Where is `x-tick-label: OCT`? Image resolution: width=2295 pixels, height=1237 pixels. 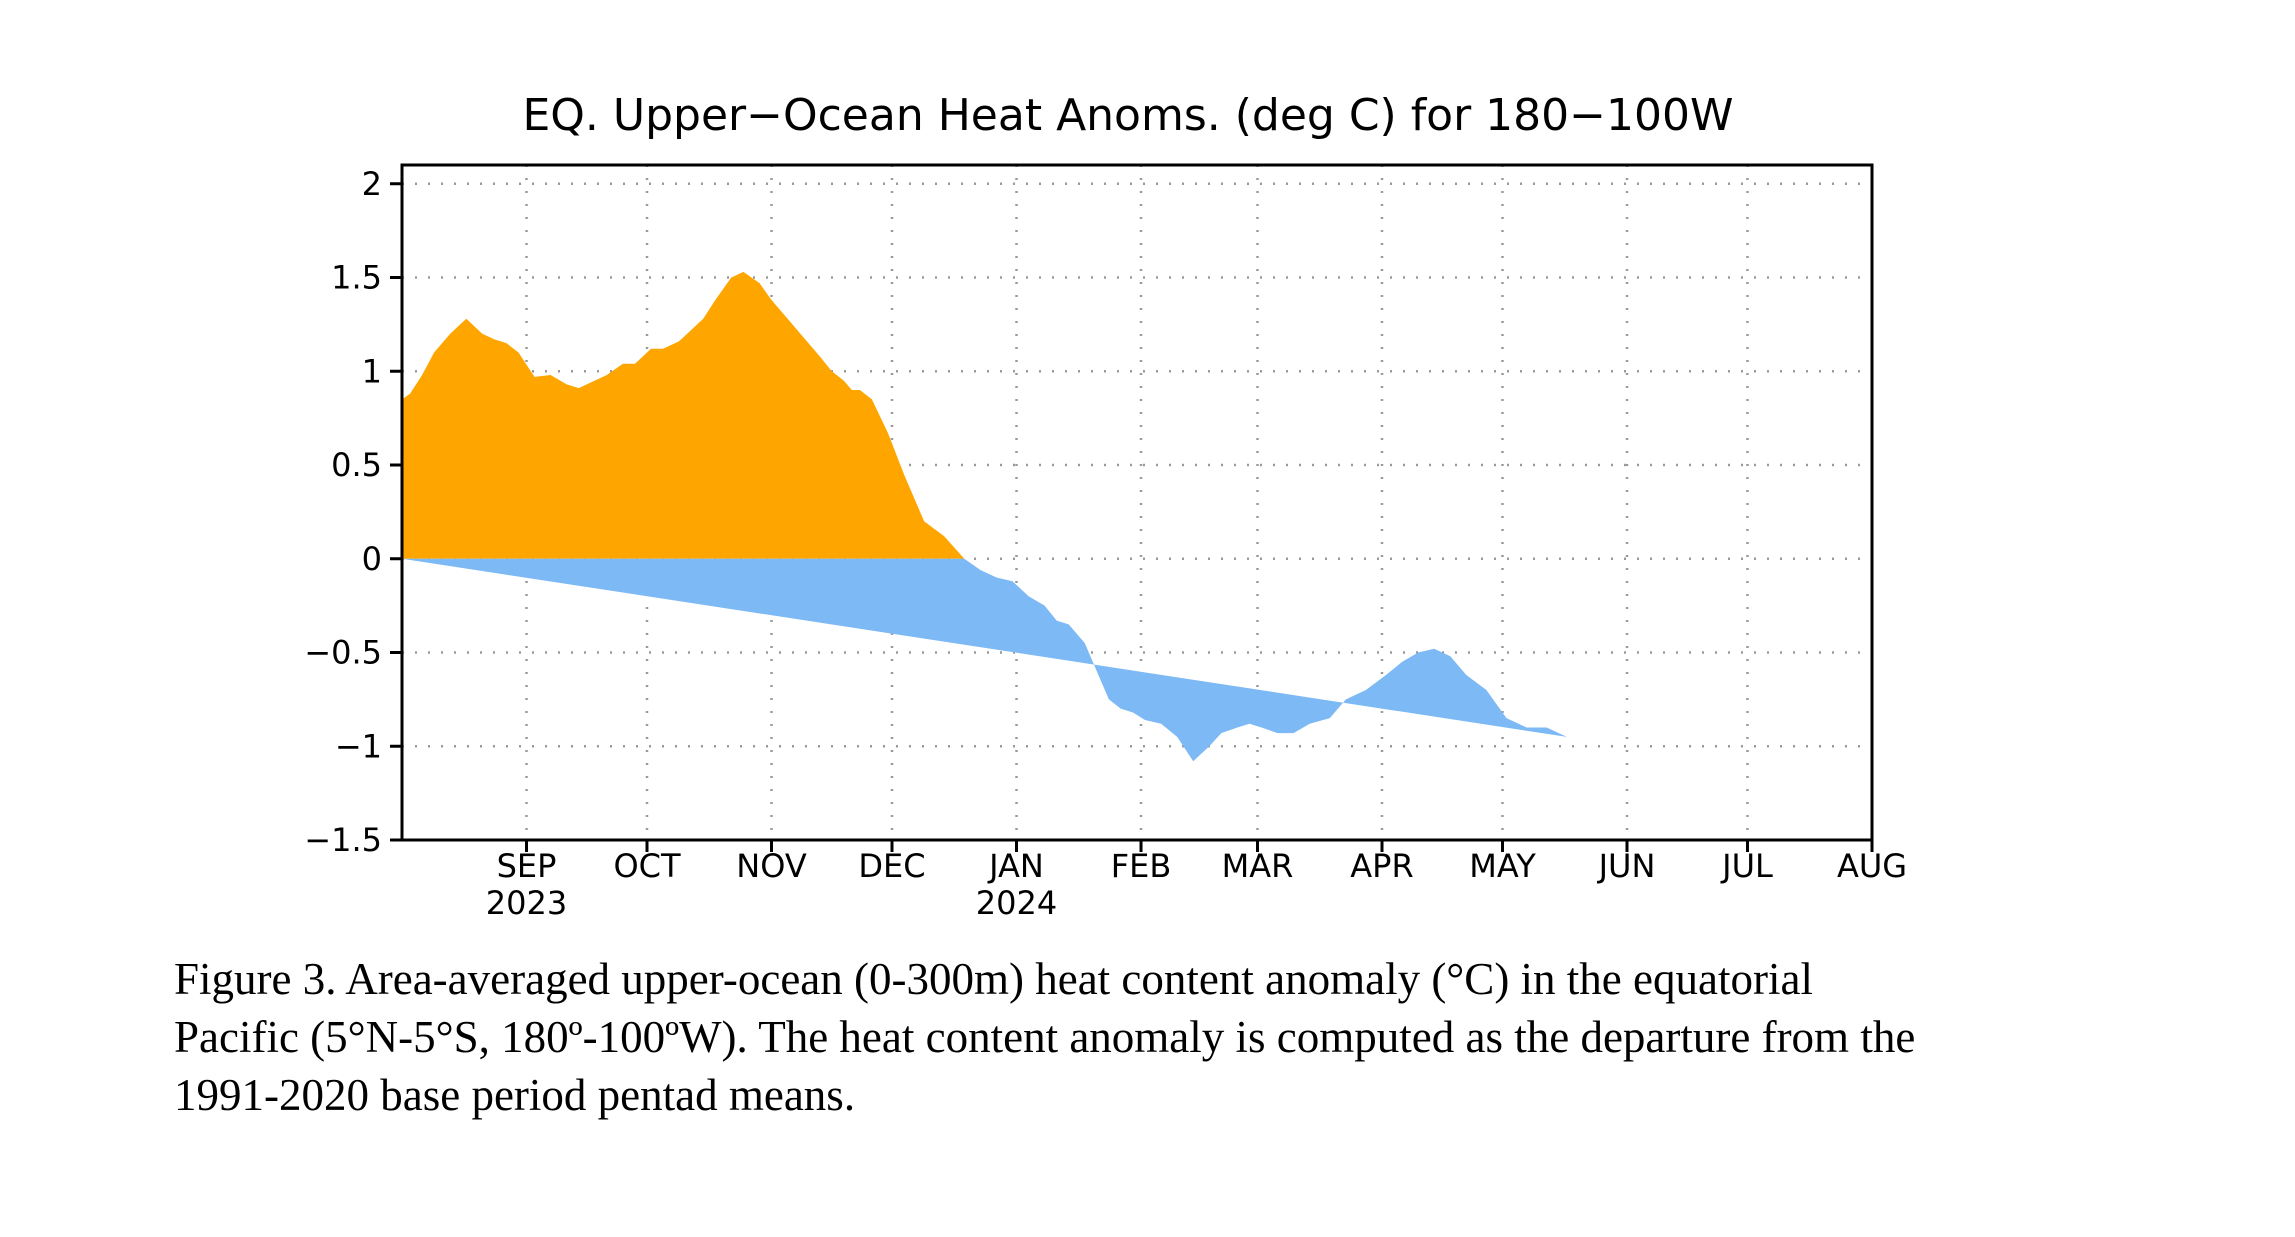
x-tick-label: OCT is located at coordinates (647, 866).